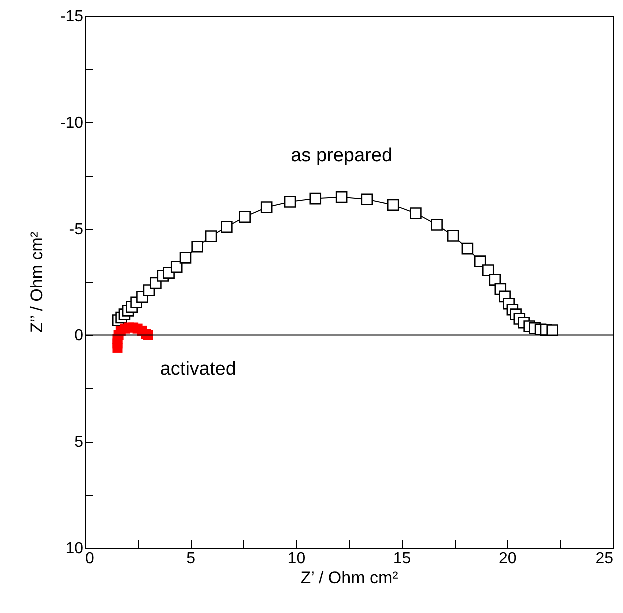 The height and width of the screenshot is (613, 623). What do you see at coordinates (342, 155) in the screenshot?
I see `series-label: as prepared` at bounding box center [342, 155].